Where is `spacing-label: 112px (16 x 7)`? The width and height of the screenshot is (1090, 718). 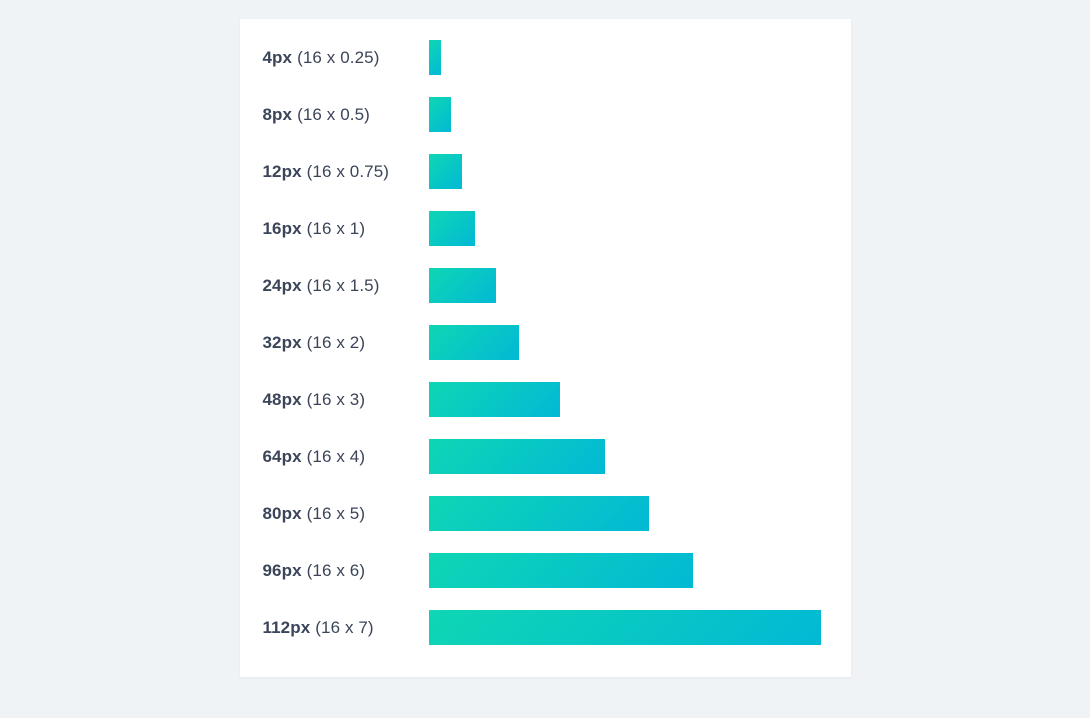 spacing-label: 112px (16 x 7) is located at coordinates (346, 628).